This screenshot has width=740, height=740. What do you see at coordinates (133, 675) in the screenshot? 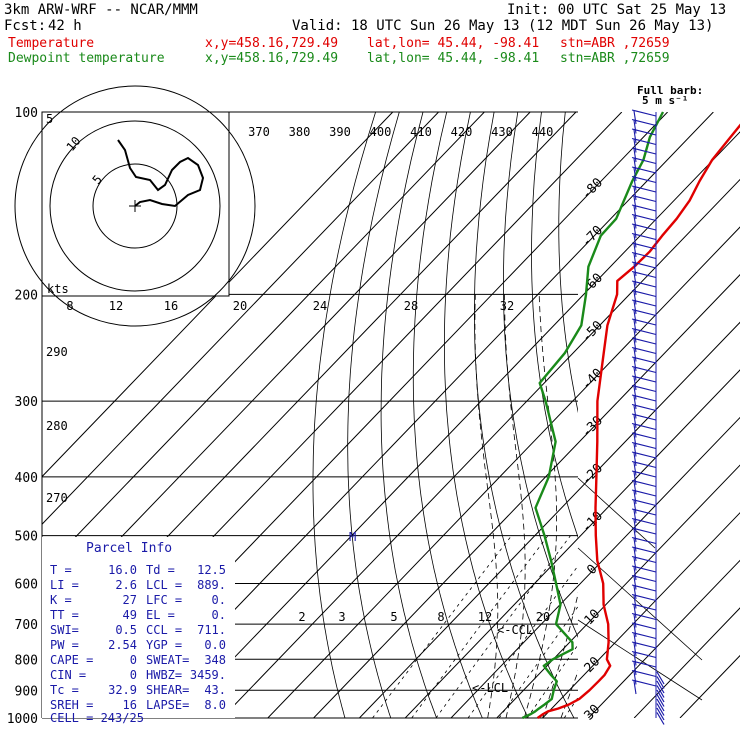
I see `parcel-row-value: 0` at bounding box center [133, 675].